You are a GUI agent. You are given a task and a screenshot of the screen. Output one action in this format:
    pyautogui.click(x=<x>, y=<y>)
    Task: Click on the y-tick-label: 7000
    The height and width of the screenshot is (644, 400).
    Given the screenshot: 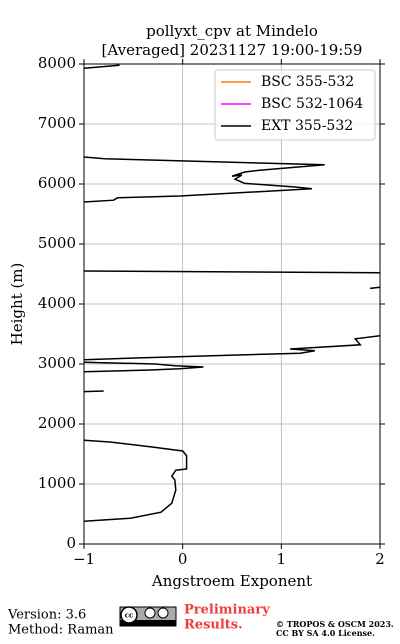 What is the action you would take?
    pyautogui.click(x=57, y=123)
    